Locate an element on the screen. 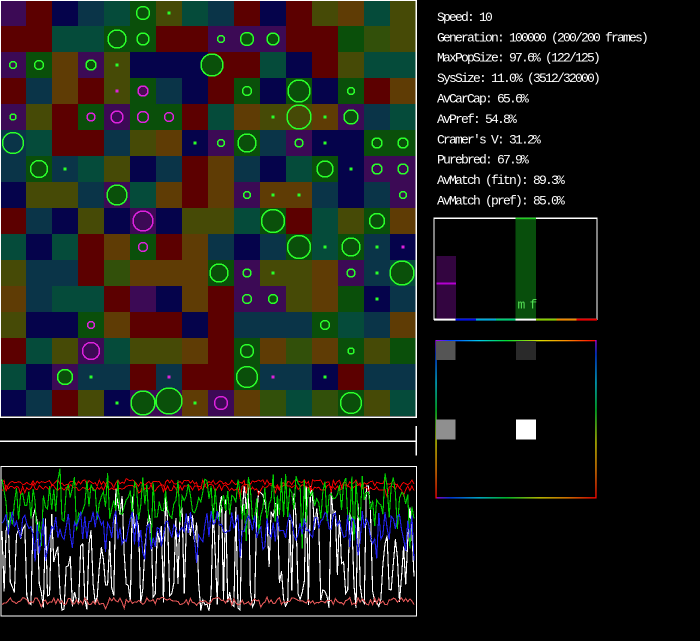 The height and width of the screenshot is (641, 700). svg-text: m f is located at coordinates (527, 305).